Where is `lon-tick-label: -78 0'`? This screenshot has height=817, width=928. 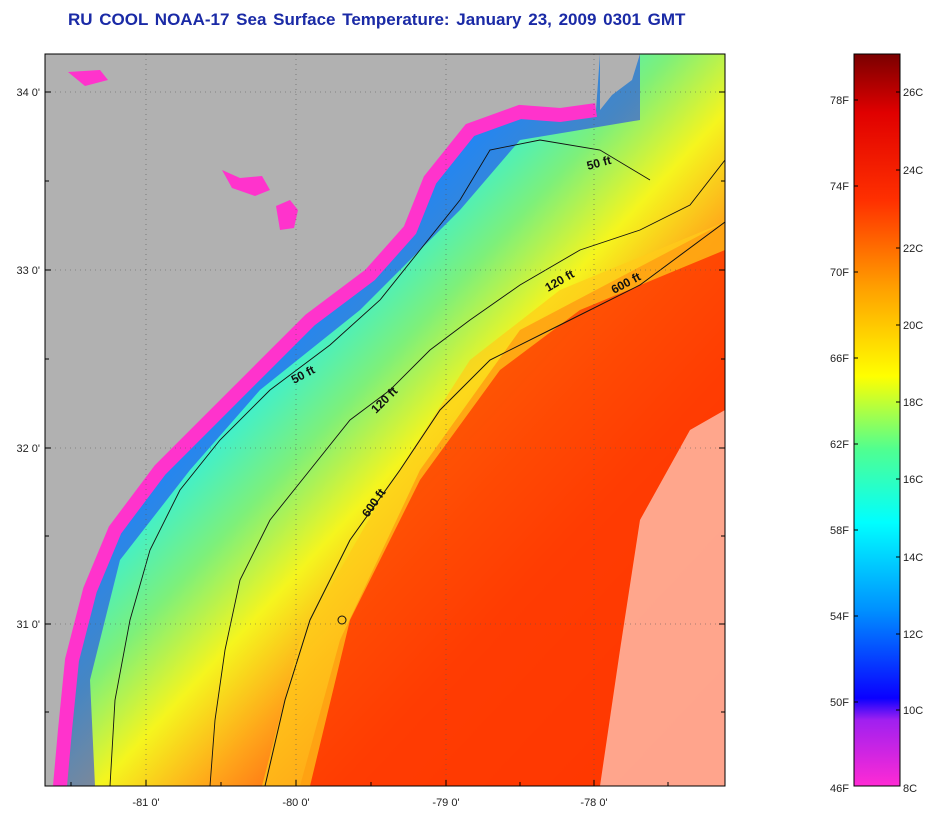 lon-tick-label: -78 0' is located at coordinates (593, 803).